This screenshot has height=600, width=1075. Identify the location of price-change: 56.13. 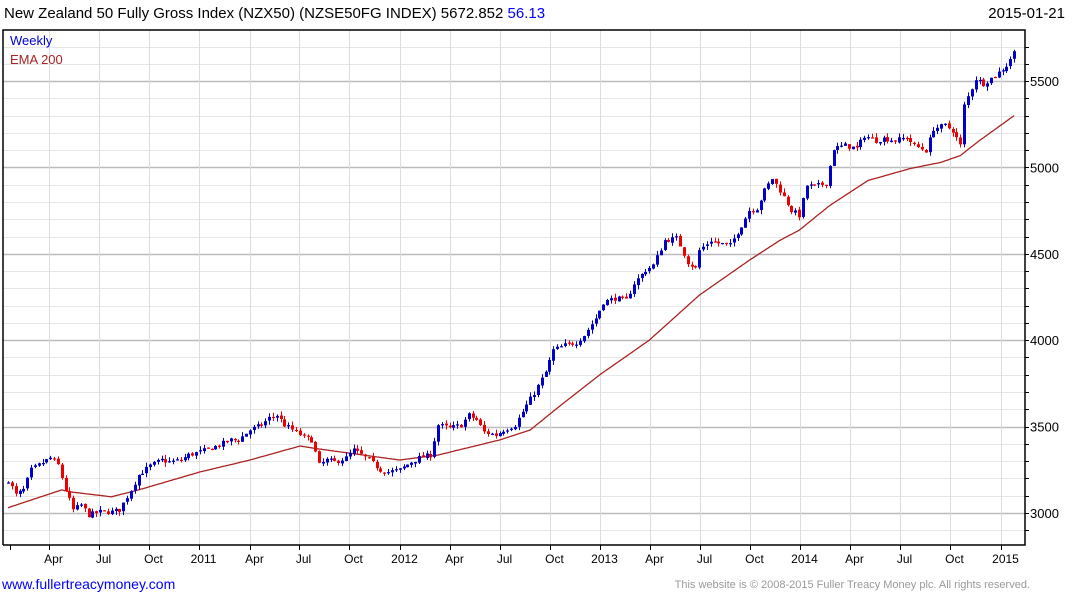
(526, 13).